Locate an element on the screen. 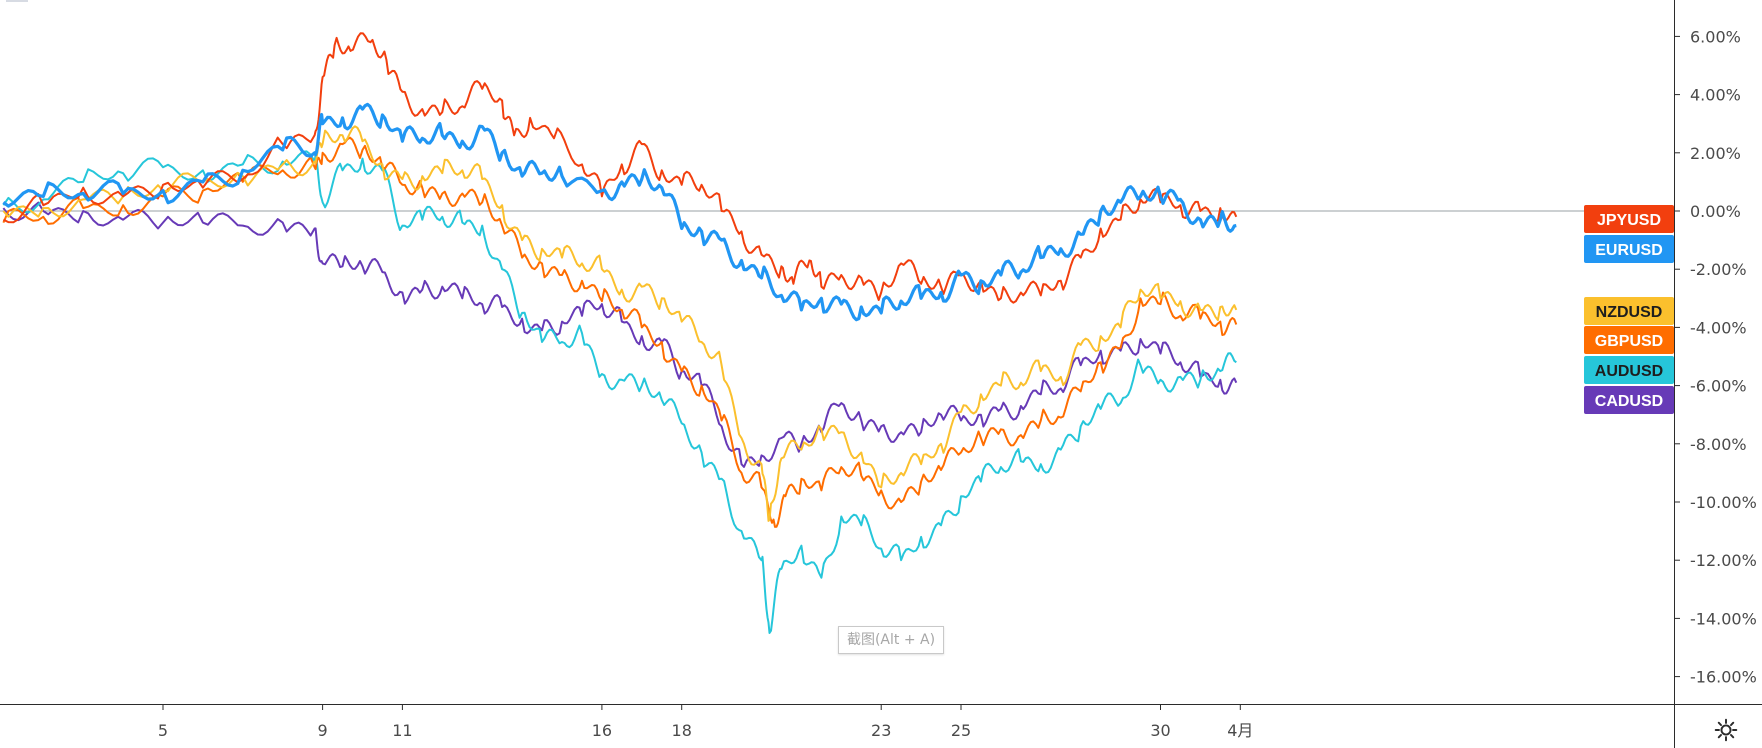  series-tag-label: CADUSD is located at coordinates (1629, 401).